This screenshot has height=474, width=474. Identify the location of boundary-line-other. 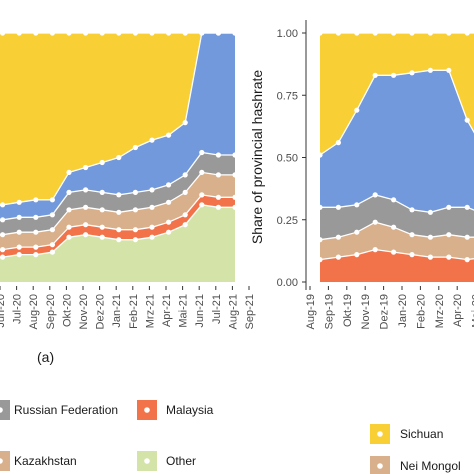
(117, 231).